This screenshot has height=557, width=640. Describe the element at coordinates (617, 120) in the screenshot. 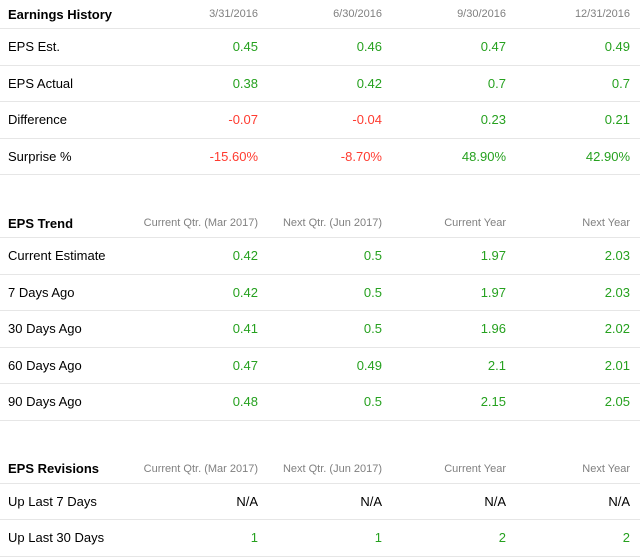

I see `cell-value: 0.21` at that location.